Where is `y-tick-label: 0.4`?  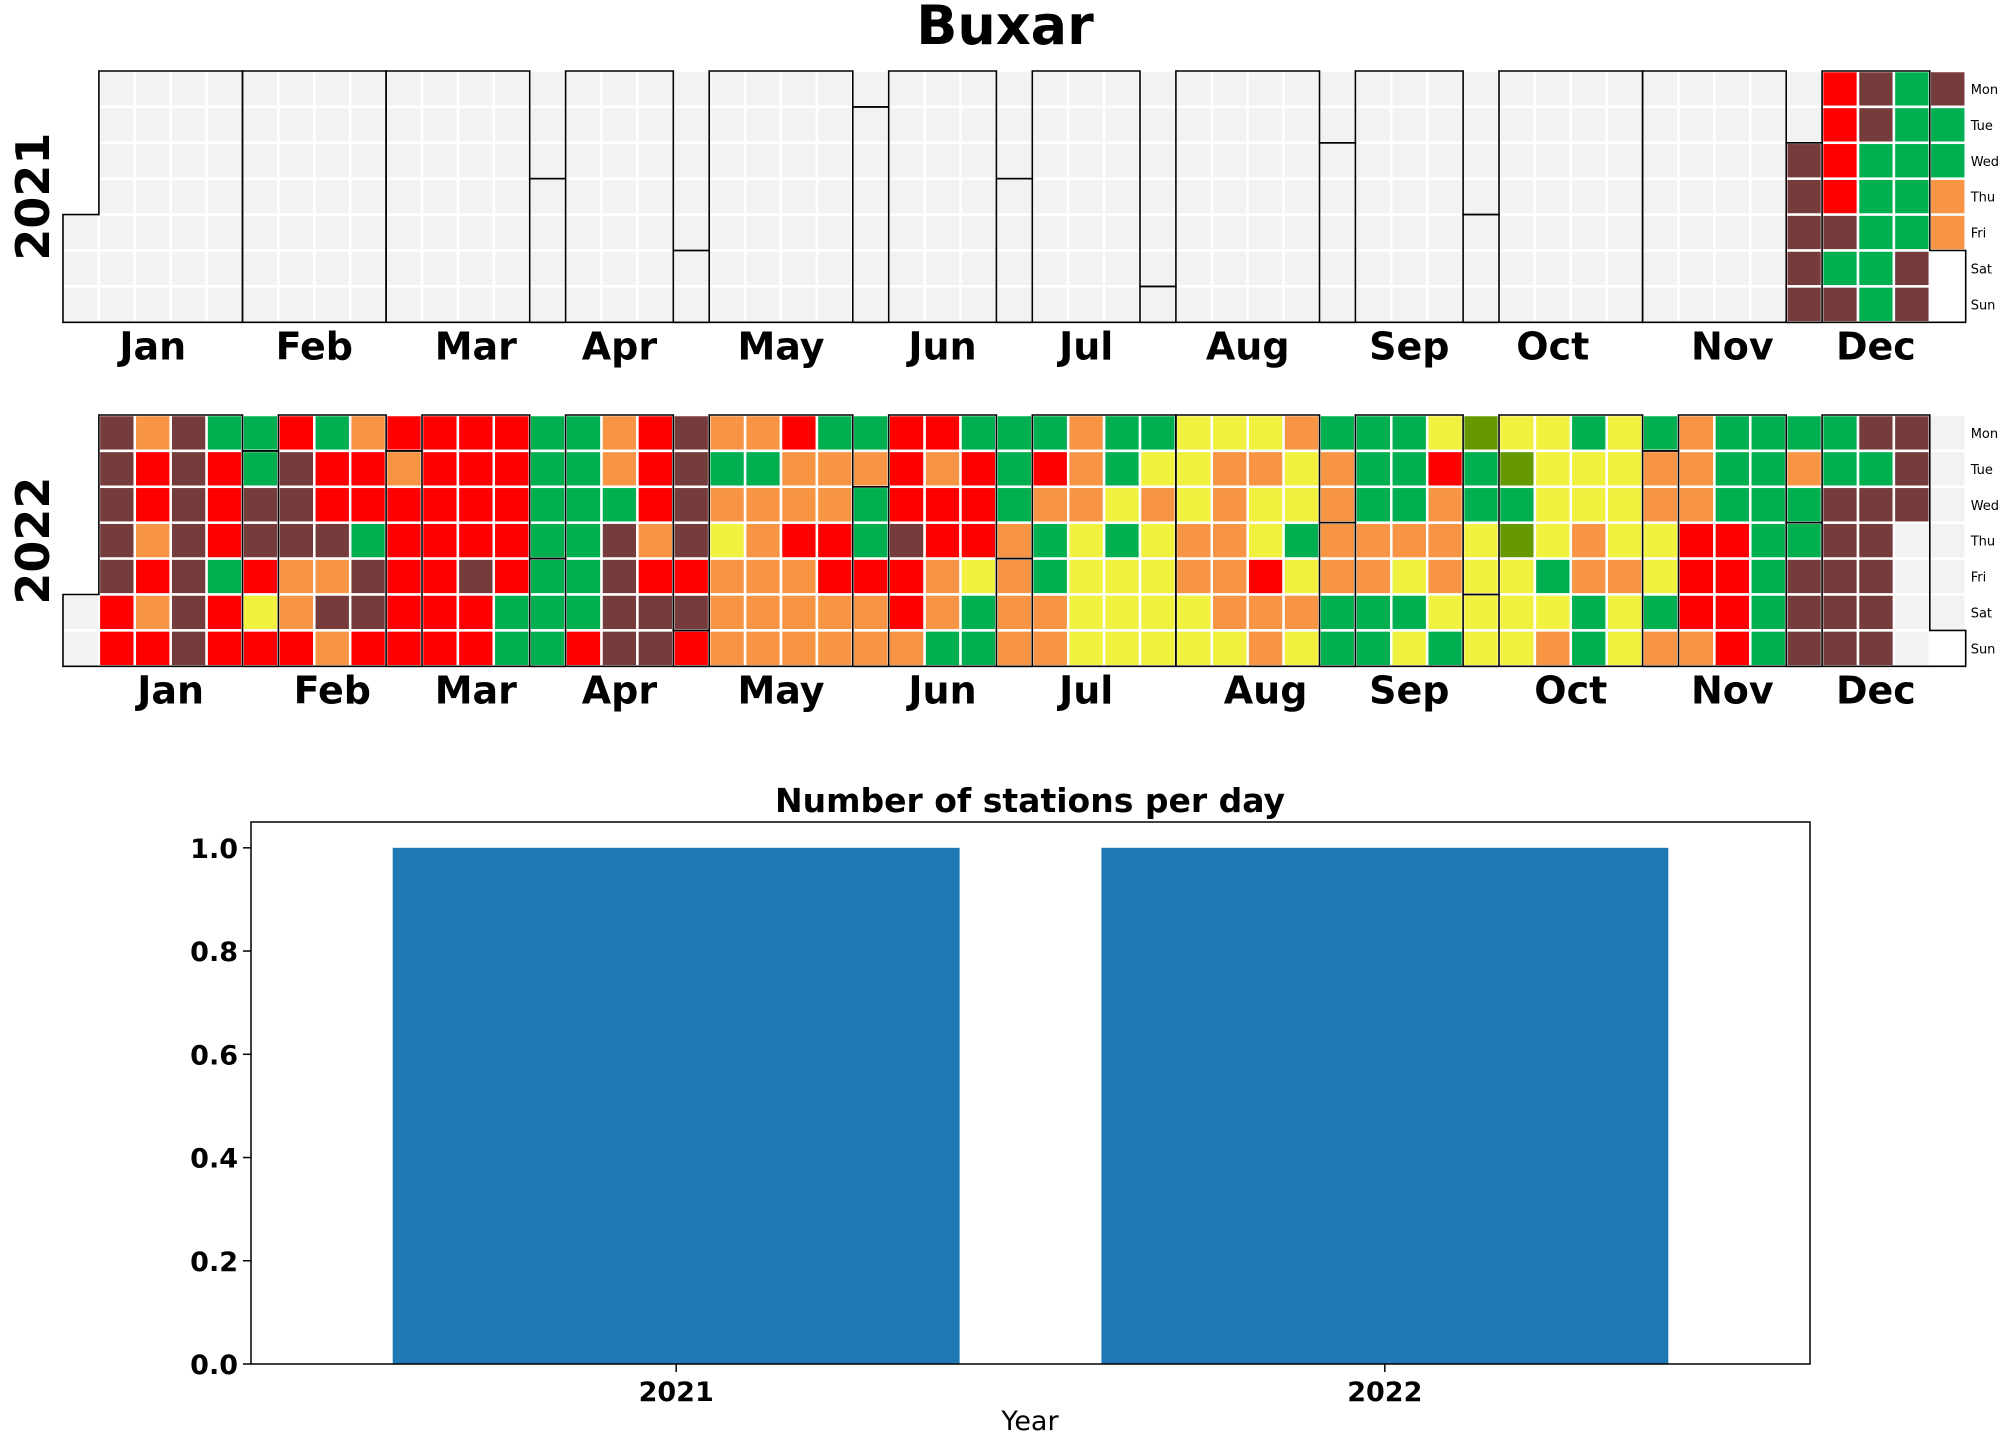
y-tick-label: 0.4 is located at coordinates (214, 1159).